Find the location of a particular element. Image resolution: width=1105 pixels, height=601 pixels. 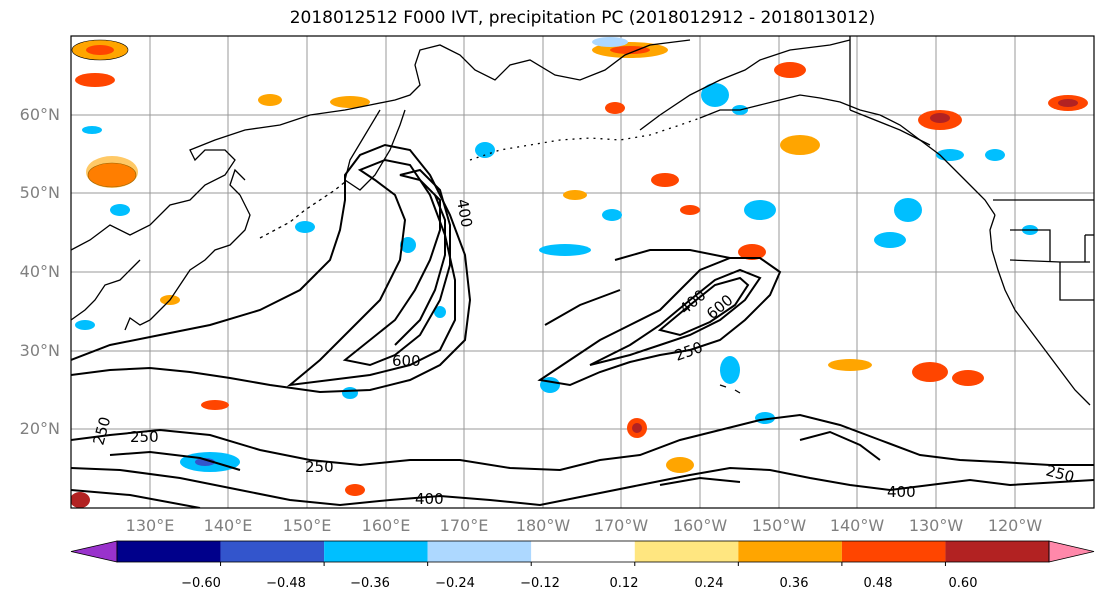

lon-label: 130°E is located at coordinates (150, 525).